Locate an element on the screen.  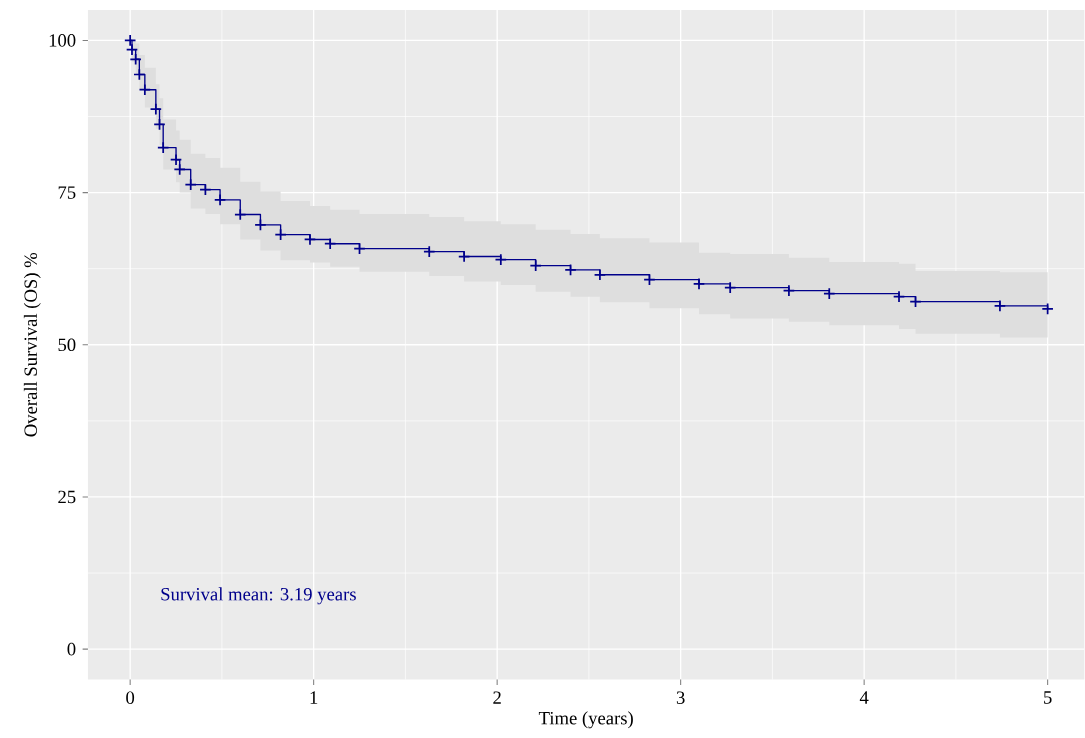
x-tick-label: 4 is located at coordinates (864, 697).